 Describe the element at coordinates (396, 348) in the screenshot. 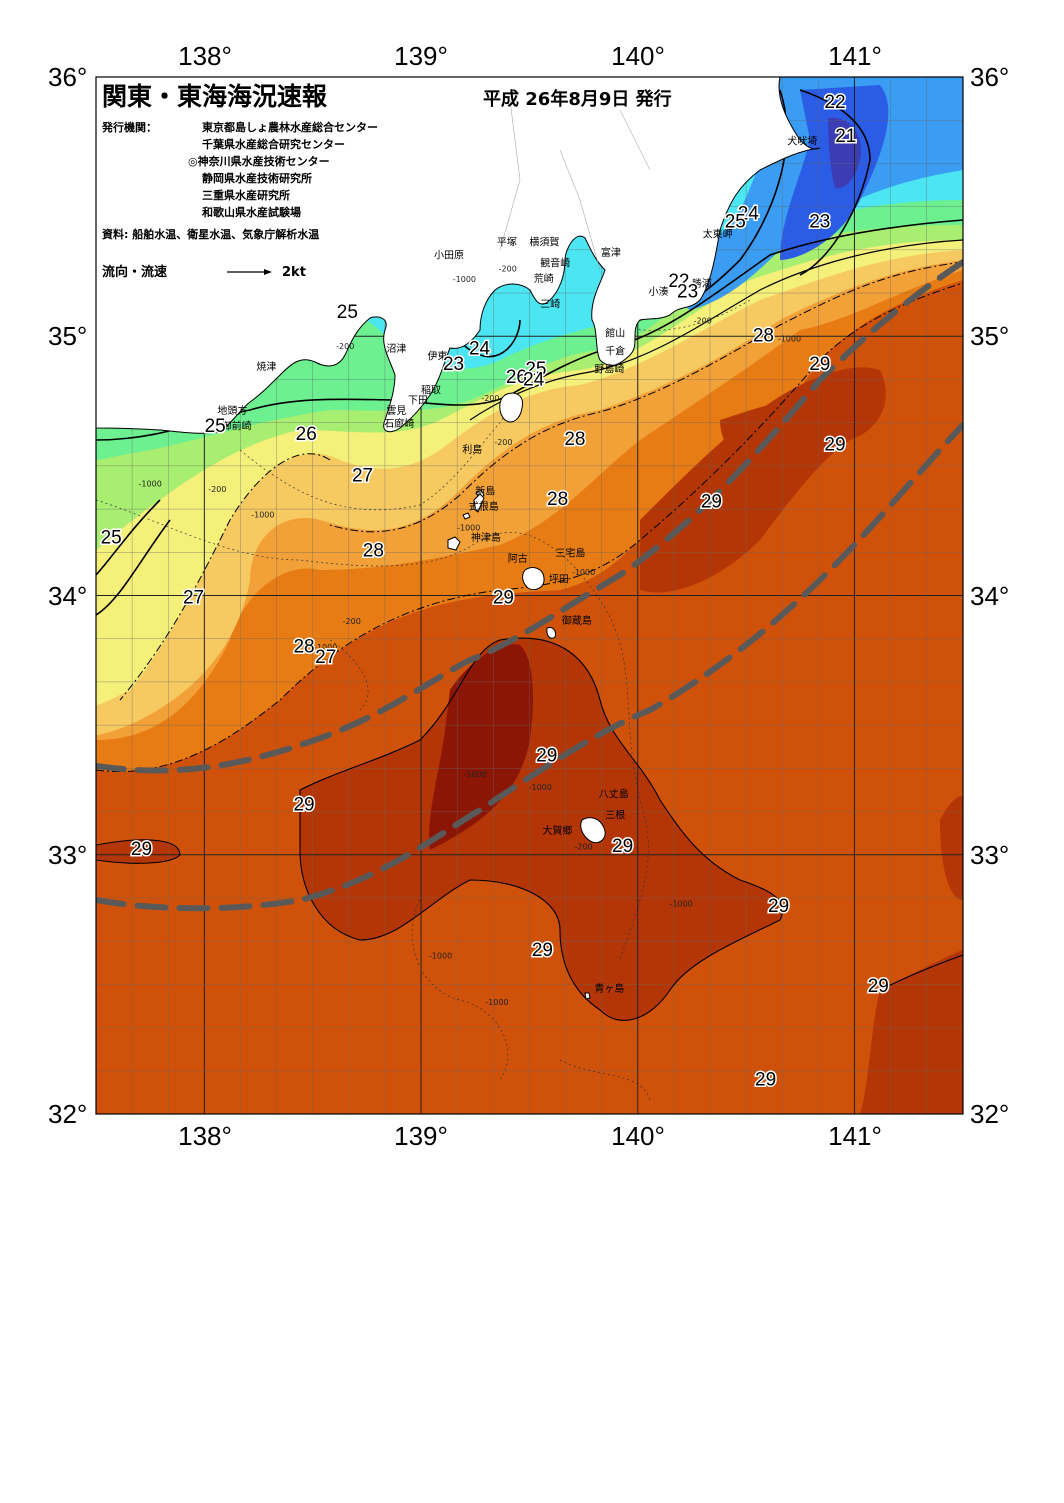

I see `place-name-label: 沼津` at that location.